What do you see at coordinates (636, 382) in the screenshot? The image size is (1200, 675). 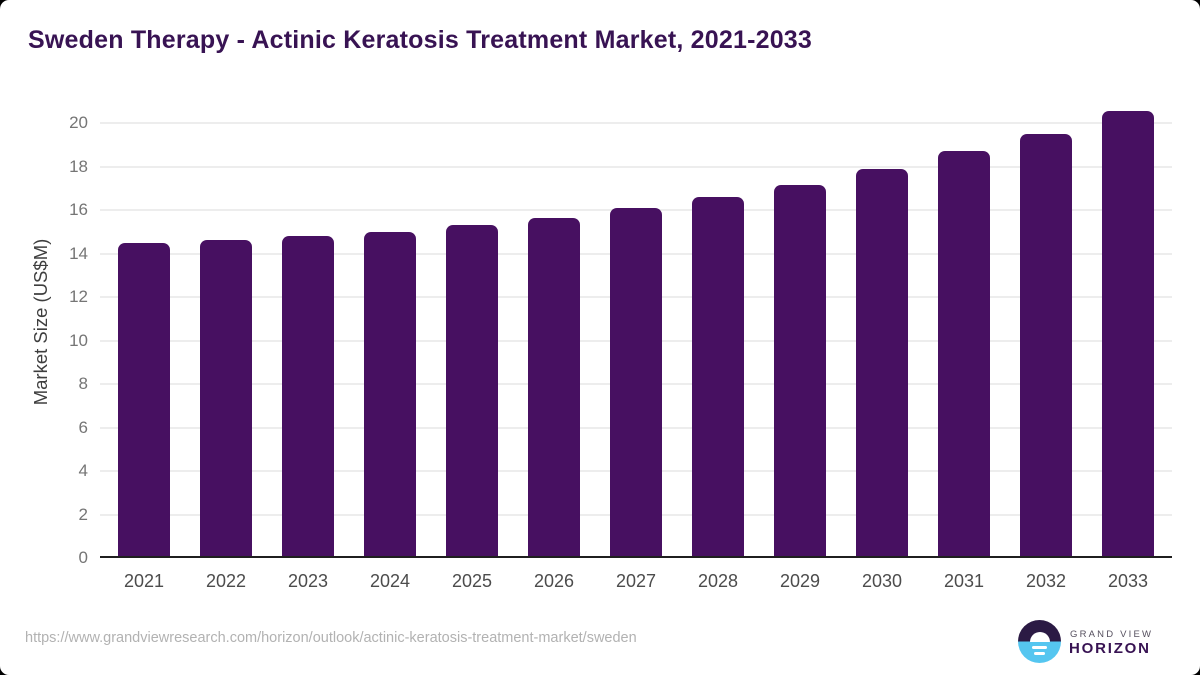 I see `bar-2027` at bounding box center [636, 382].